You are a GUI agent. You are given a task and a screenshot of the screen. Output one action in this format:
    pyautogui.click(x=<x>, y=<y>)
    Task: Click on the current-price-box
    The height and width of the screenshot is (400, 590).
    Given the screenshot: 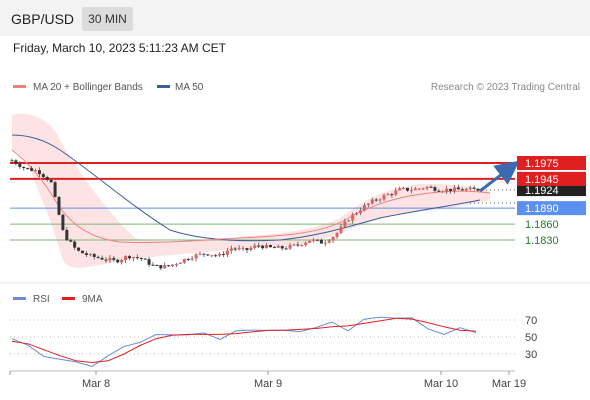 What is the action you would take?
    pyautogui.click(x=551, y=190)
    